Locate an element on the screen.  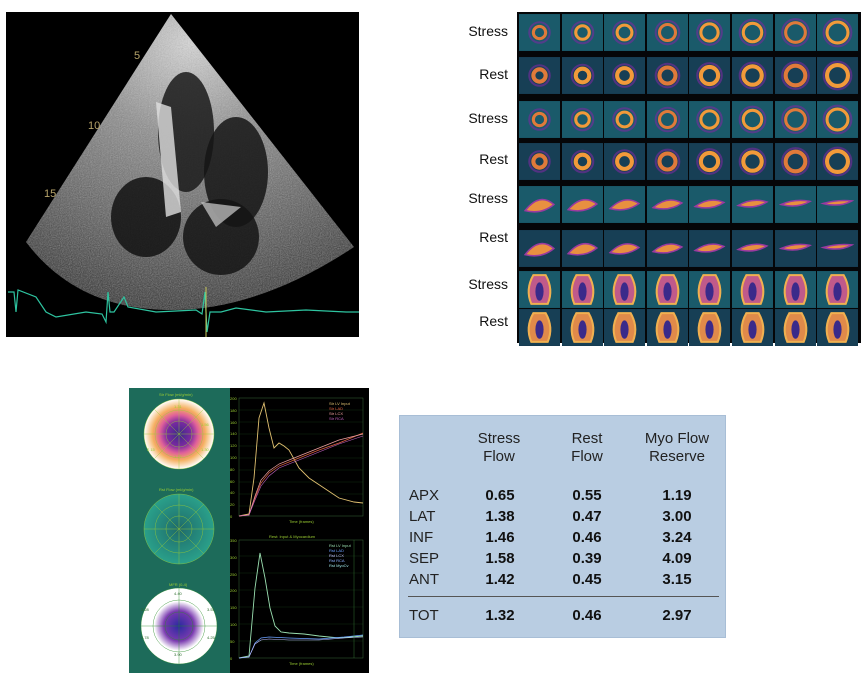
graph1-y-tick: 60 is located at coordinates (232, 481).